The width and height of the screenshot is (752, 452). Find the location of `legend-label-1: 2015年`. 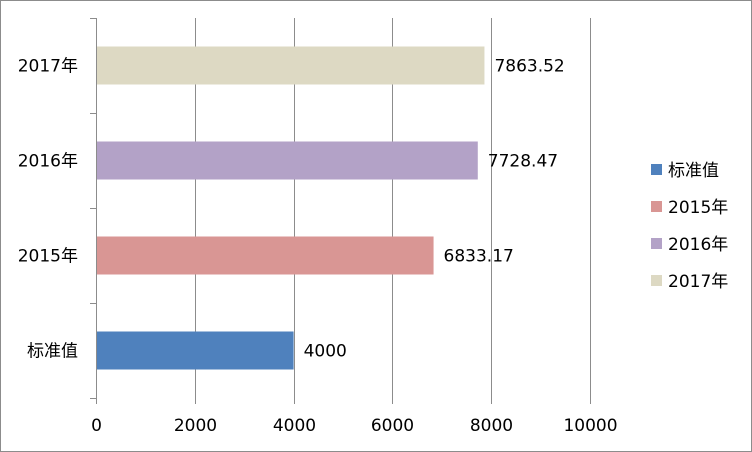

legend-label-1: 2015年 is located at coordinates (698, 208).